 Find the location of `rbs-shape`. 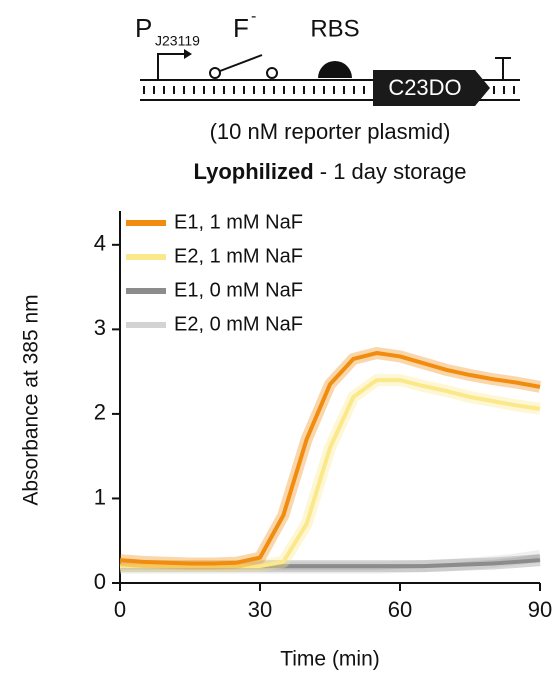

rbs-shape is located at coordinates (335, 69).